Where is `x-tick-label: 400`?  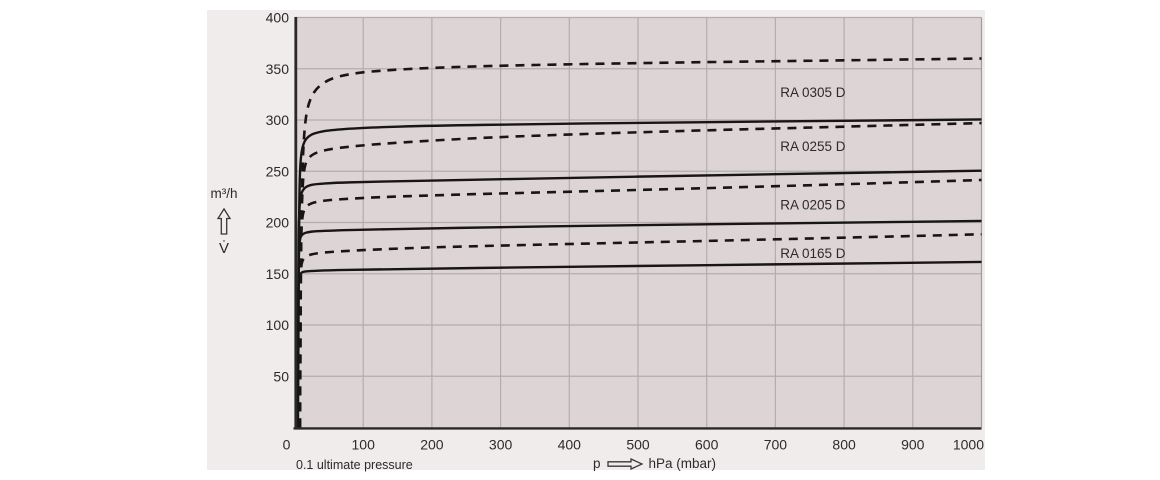 x-tick-label: 400 is located at coordinates (570, 445).